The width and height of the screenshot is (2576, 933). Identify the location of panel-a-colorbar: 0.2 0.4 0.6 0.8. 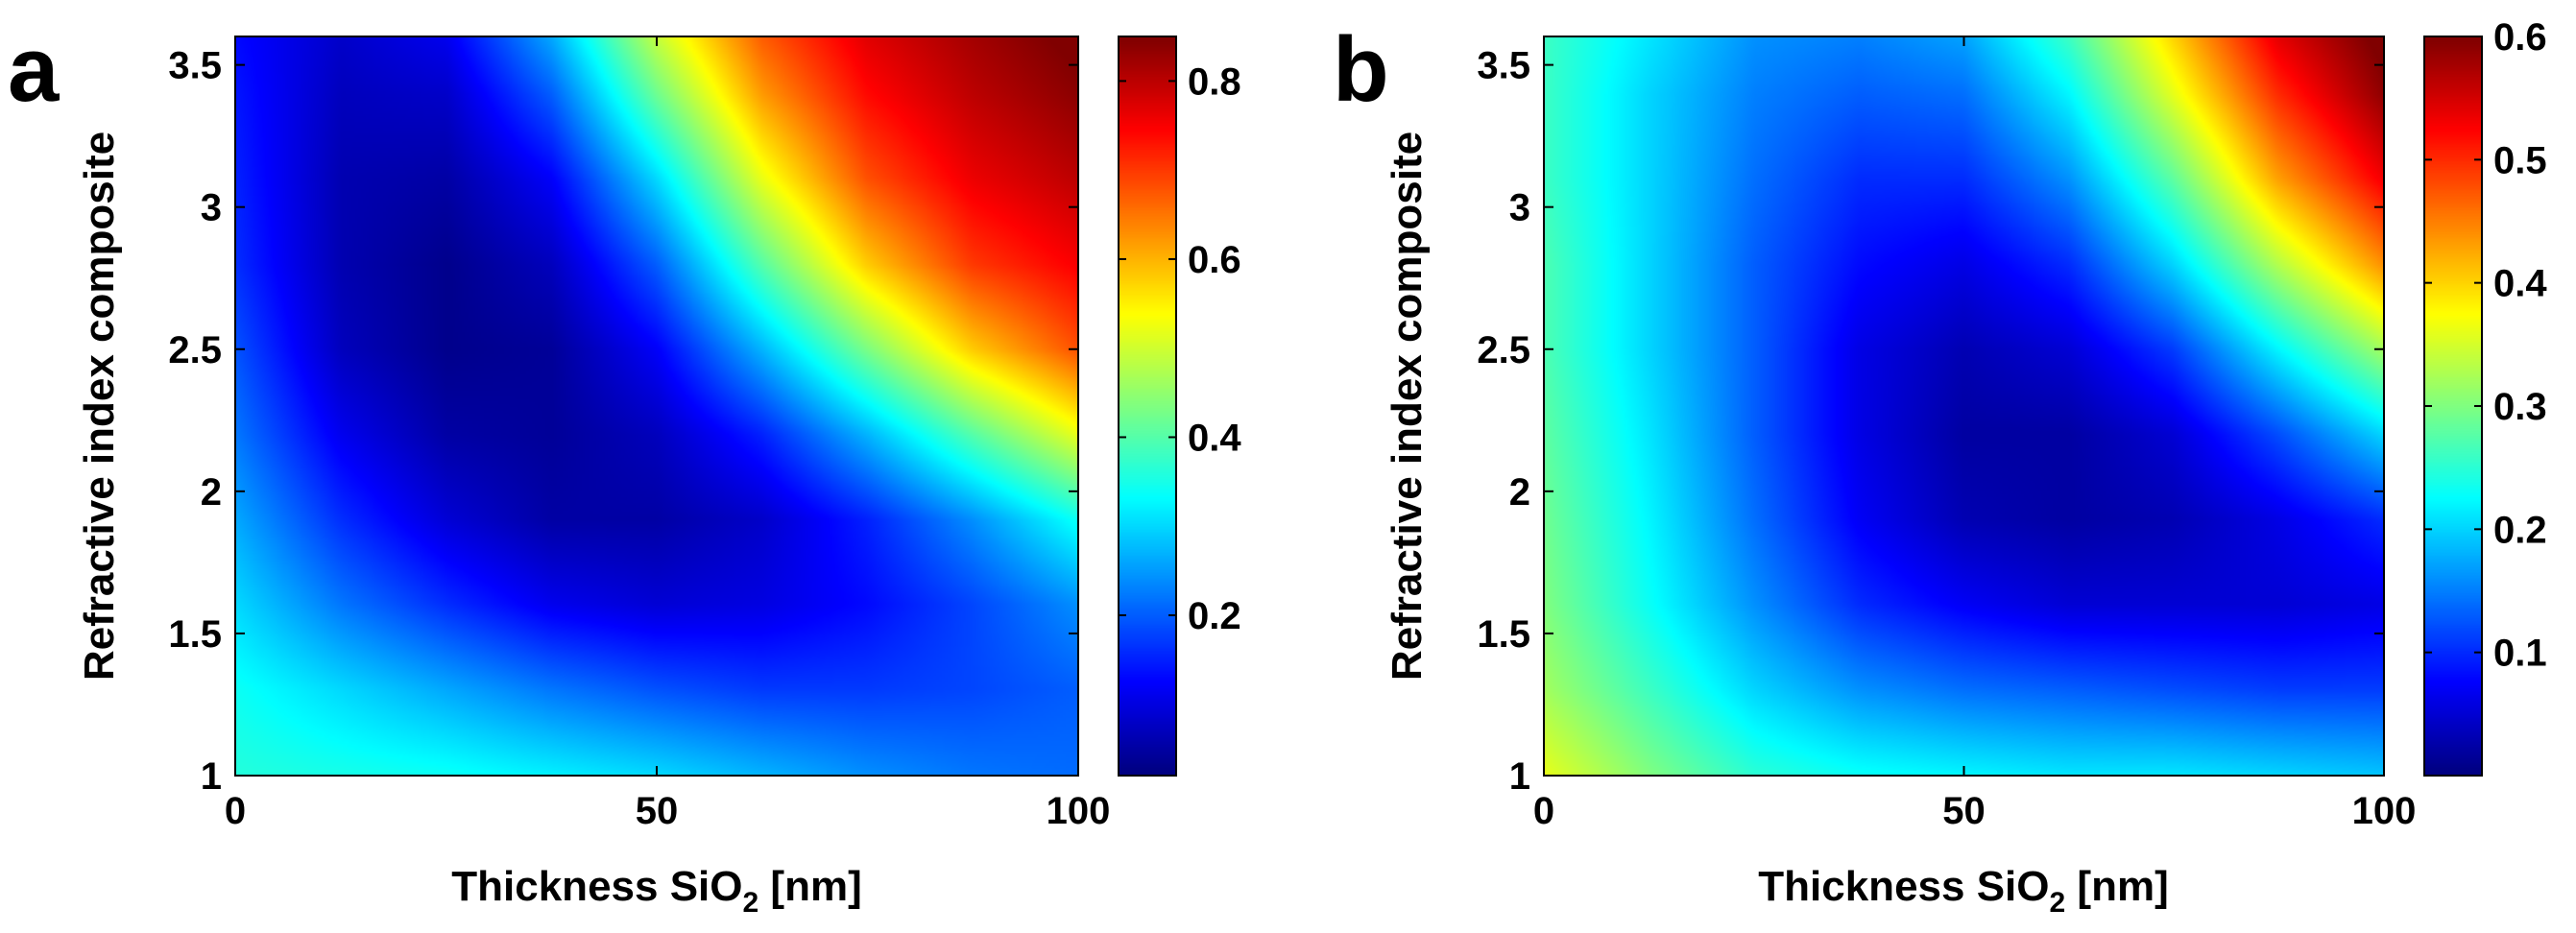
(1179, 407).